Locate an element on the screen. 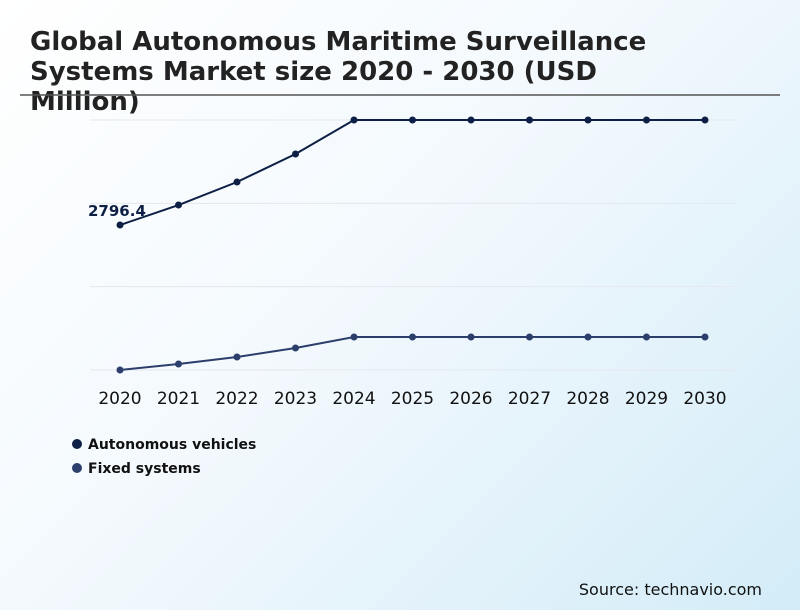  chart-title: Global Autonomous Maritime Surveillance is located at coordinates (338, 42).